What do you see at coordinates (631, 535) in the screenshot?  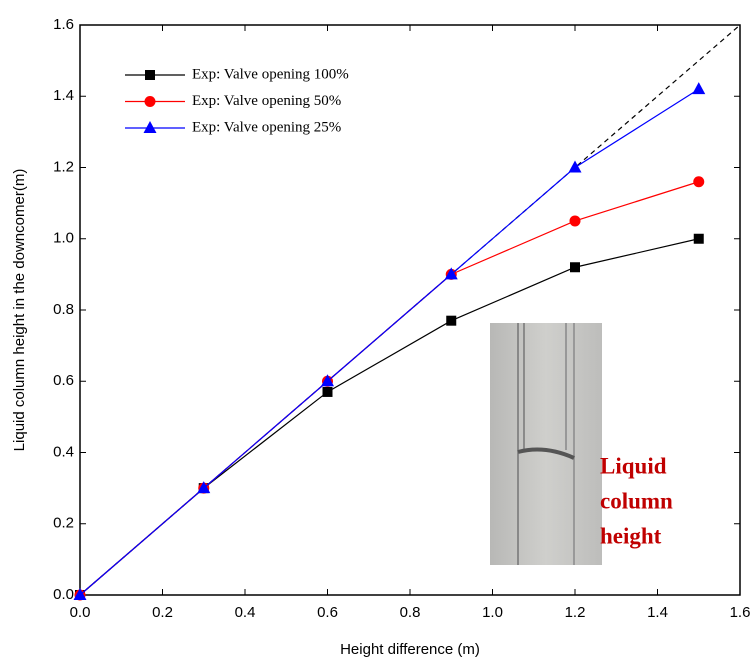 I see `annotation: height` at bounding box center [631, 535].